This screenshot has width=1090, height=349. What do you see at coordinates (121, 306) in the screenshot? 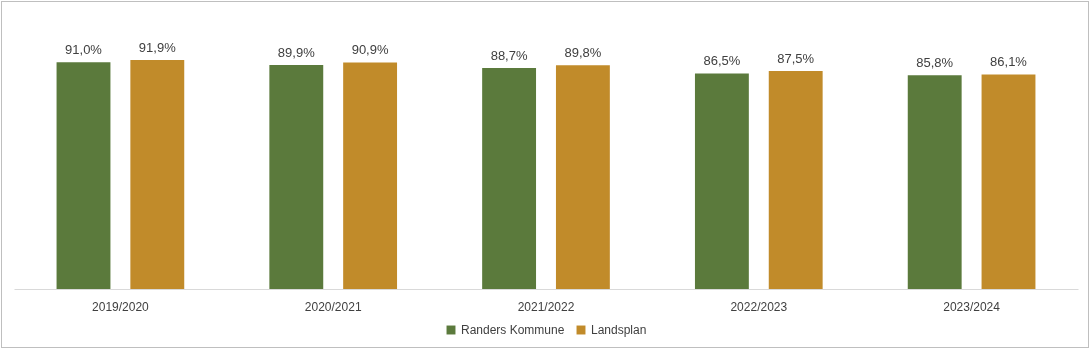
I see `x-tick-label: 2019/2020` at bounding box center [121, 306].